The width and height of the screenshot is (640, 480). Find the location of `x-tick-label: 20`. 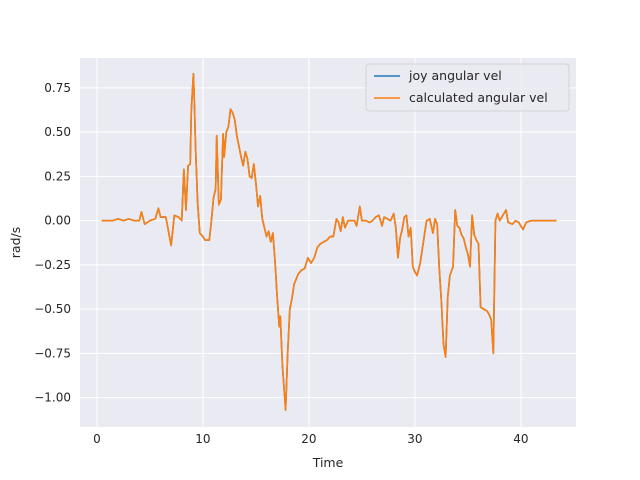

x-tick-label: 20 is located at coordinates (308, 439).